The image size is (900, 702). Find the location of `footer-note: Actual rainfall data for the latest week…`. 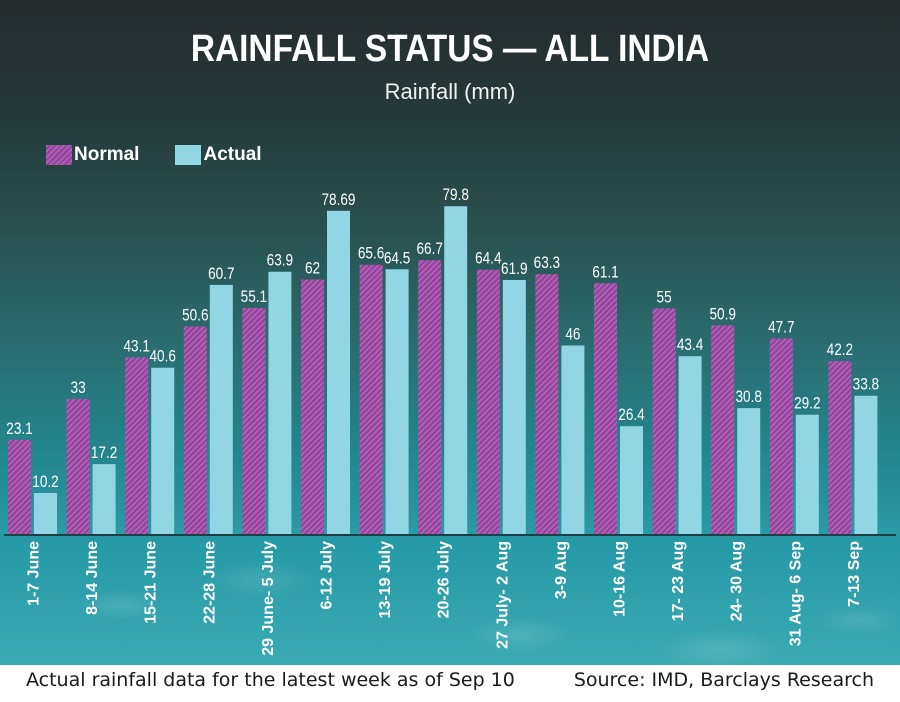

footer-note: Actual rainfall data for the latest week… is located at coordinates (270, 680).